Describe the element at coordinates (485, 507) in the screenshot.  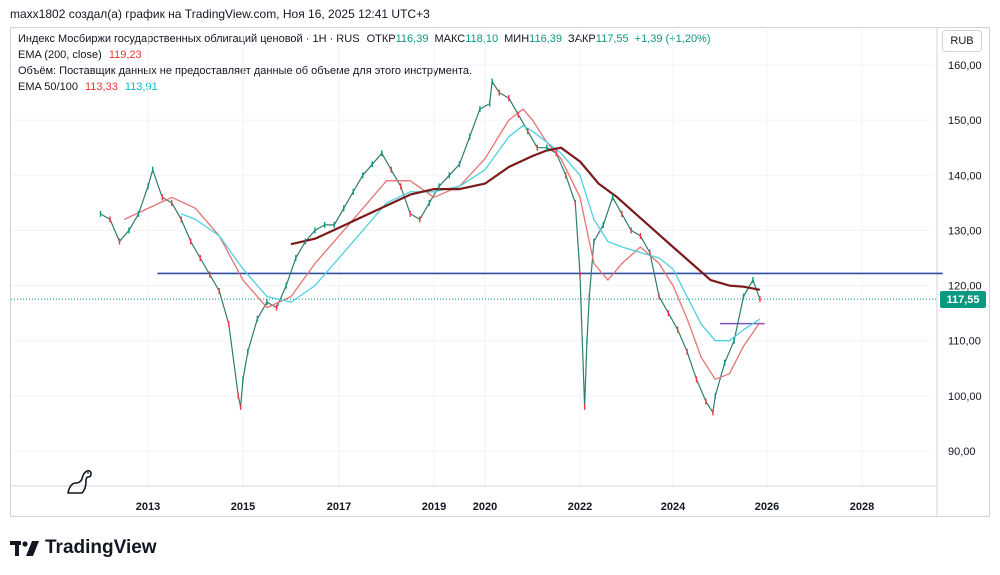
I see `x-tick-label: 2020` at that location.